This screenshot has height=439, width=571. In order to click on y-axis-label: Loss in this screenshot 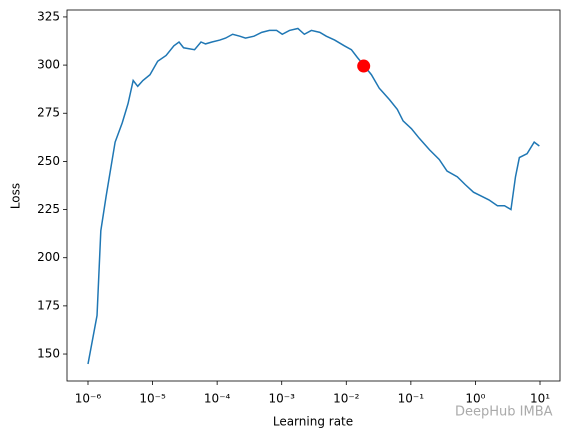, I will do `click(16, 196)`.